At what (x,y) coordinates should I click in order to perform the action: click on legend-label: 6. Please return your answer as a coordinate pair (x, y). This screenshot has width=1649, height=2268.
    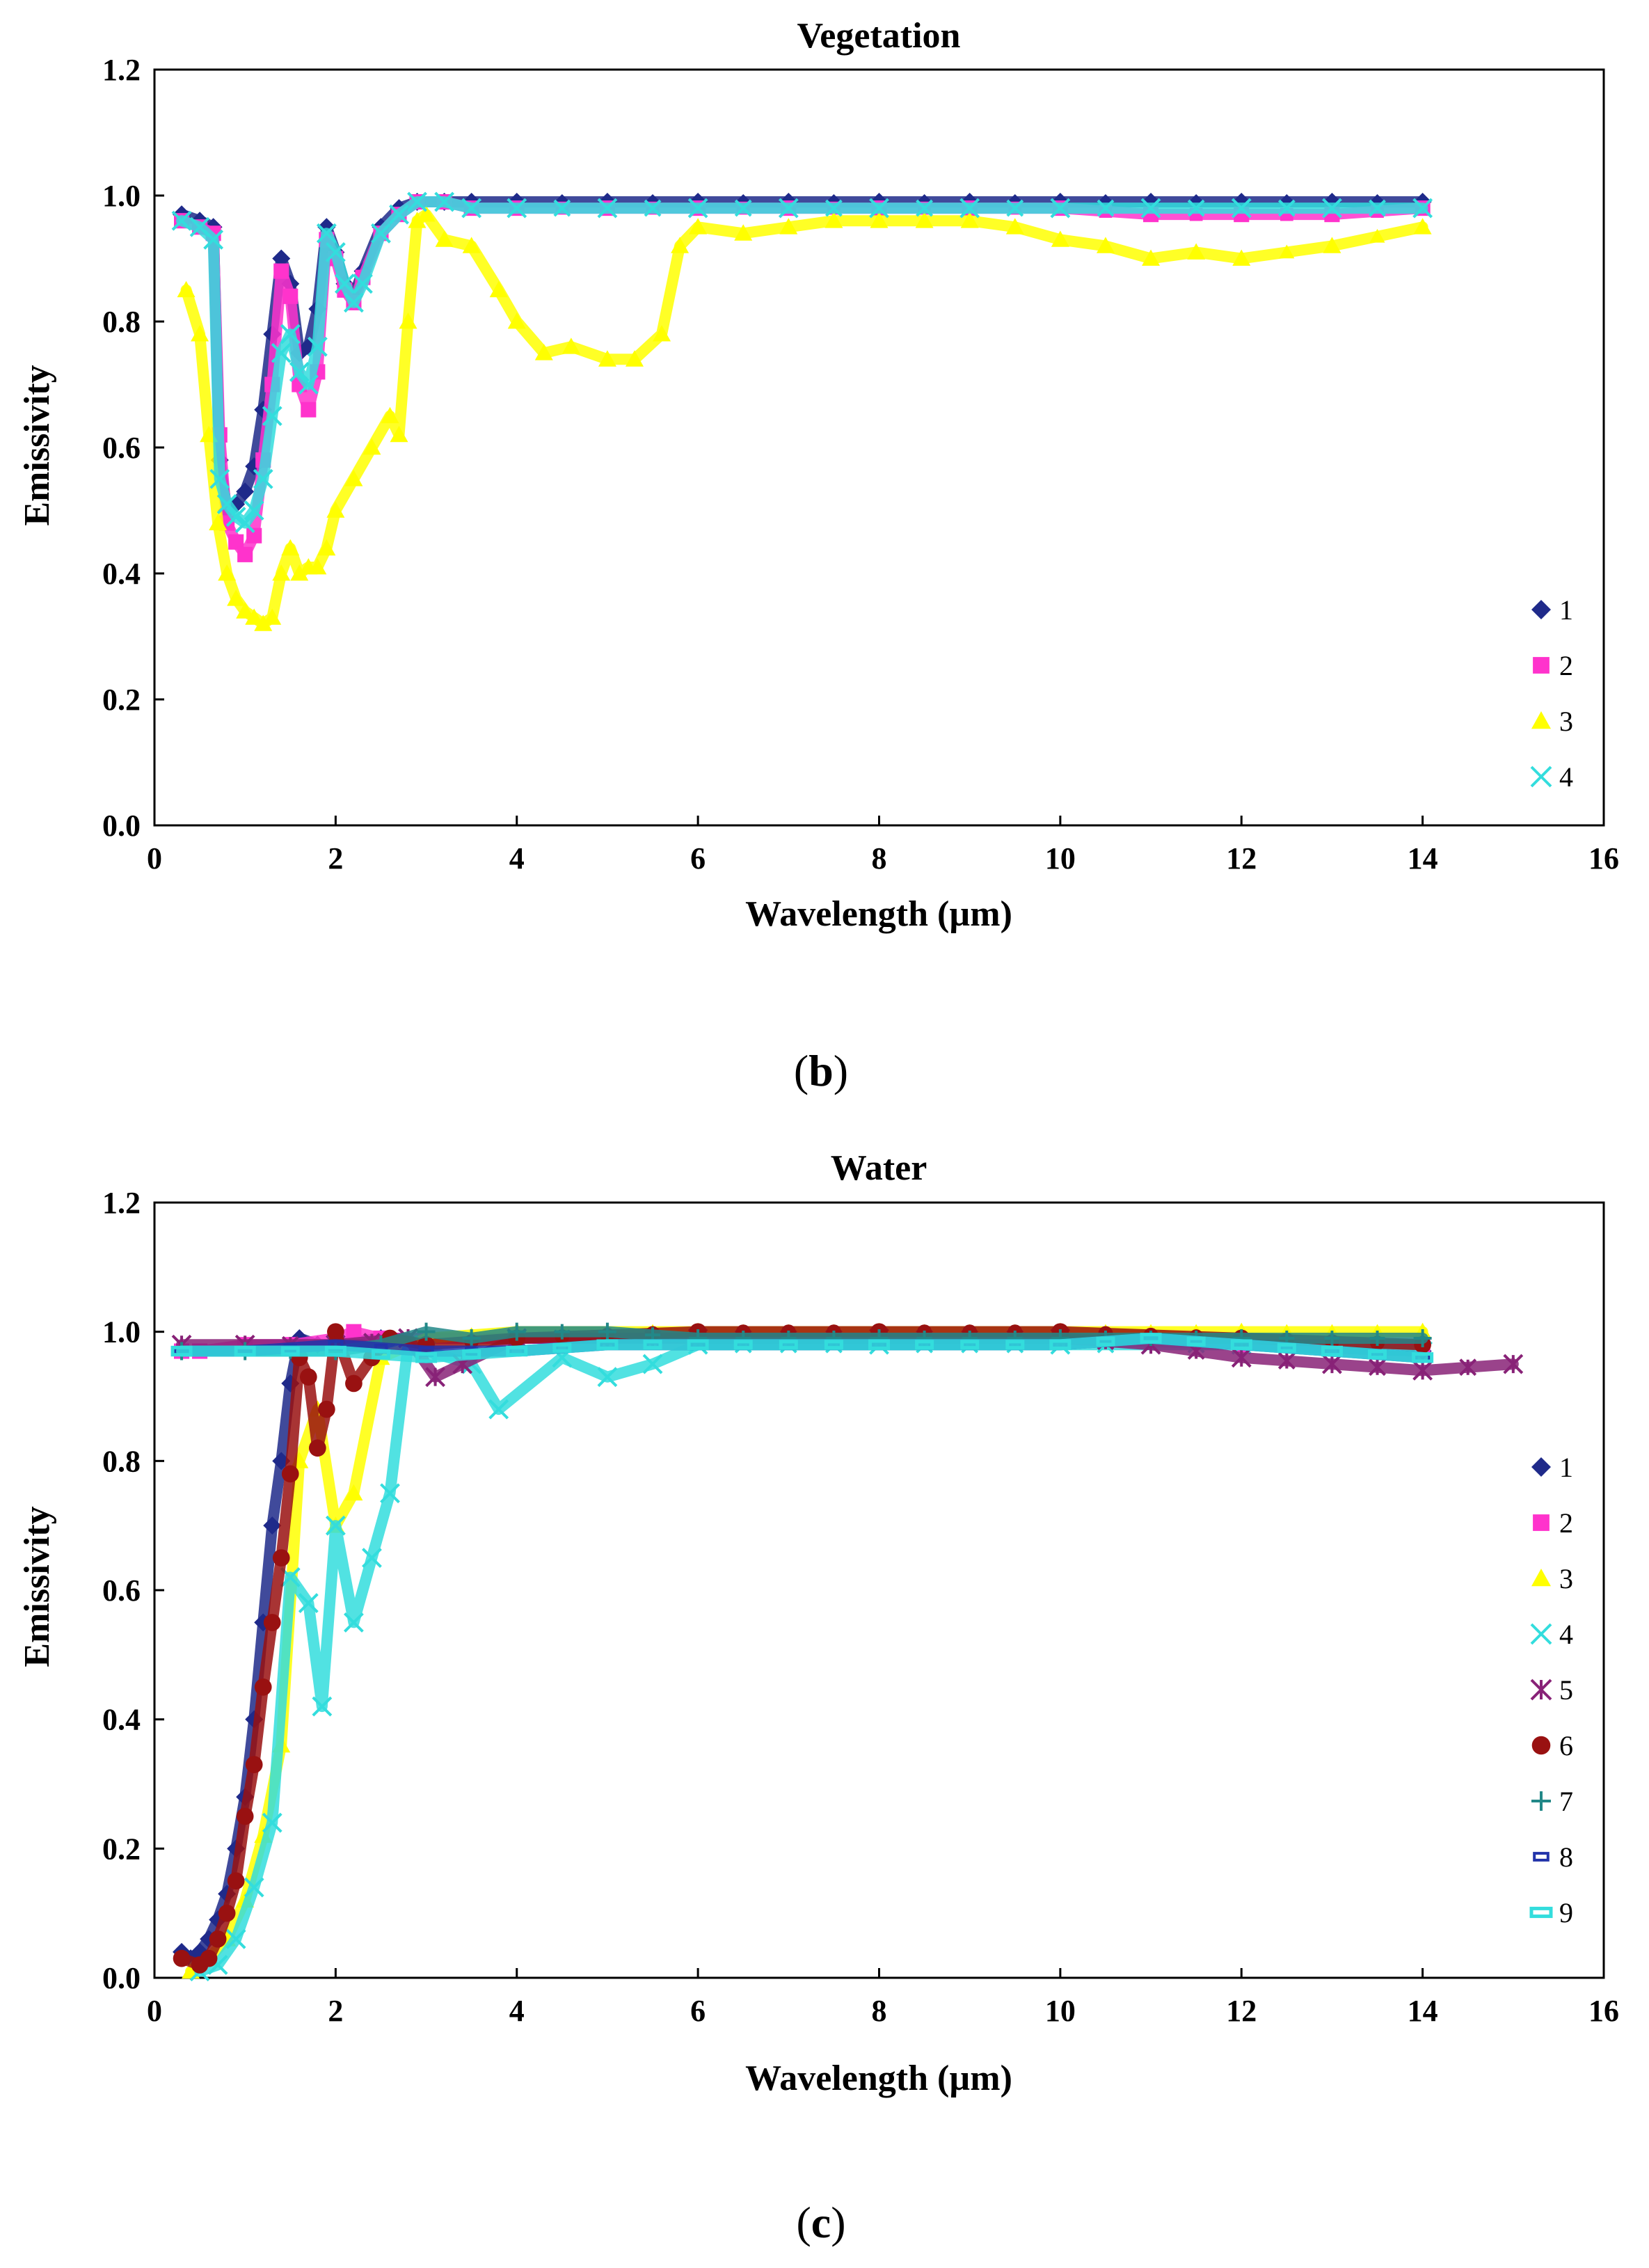
    Looking at the image, I should click on (1566, 1745).